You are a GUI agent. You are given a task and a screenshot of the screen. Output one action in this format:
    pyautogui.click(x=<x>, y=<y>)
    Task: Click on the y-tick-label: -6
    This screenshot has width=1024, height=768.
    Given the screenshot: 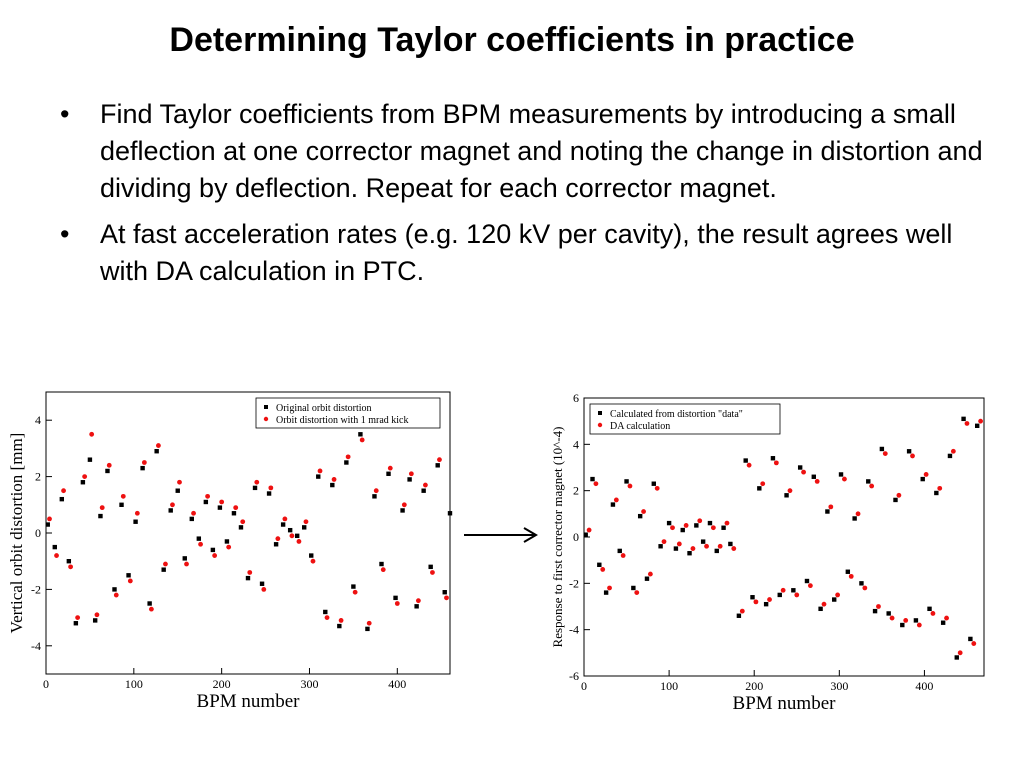 What is the action you would take?
    pyautogui.click(x=574, y=676)
    